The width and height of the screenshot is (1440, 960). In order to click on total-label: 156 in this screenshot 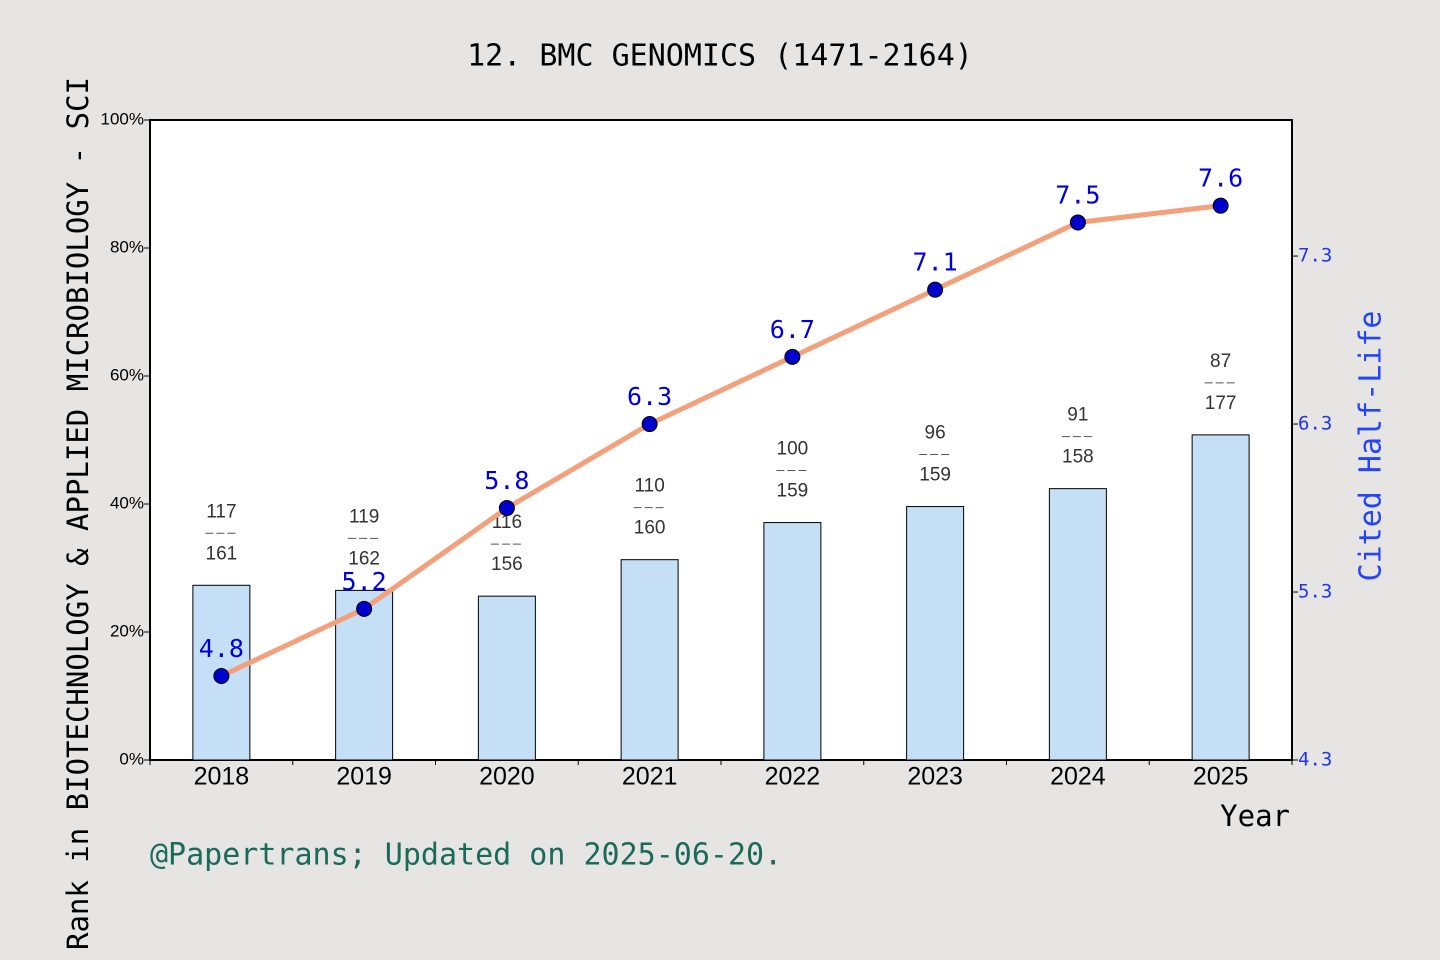, I will do `click(507, 564)`.